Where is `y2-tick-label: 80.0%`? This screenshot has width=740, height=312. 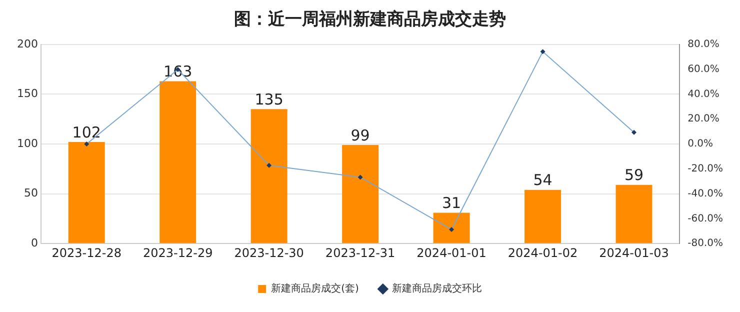
y2-tick-label: 80.0% is located at coordinates (704, 44).